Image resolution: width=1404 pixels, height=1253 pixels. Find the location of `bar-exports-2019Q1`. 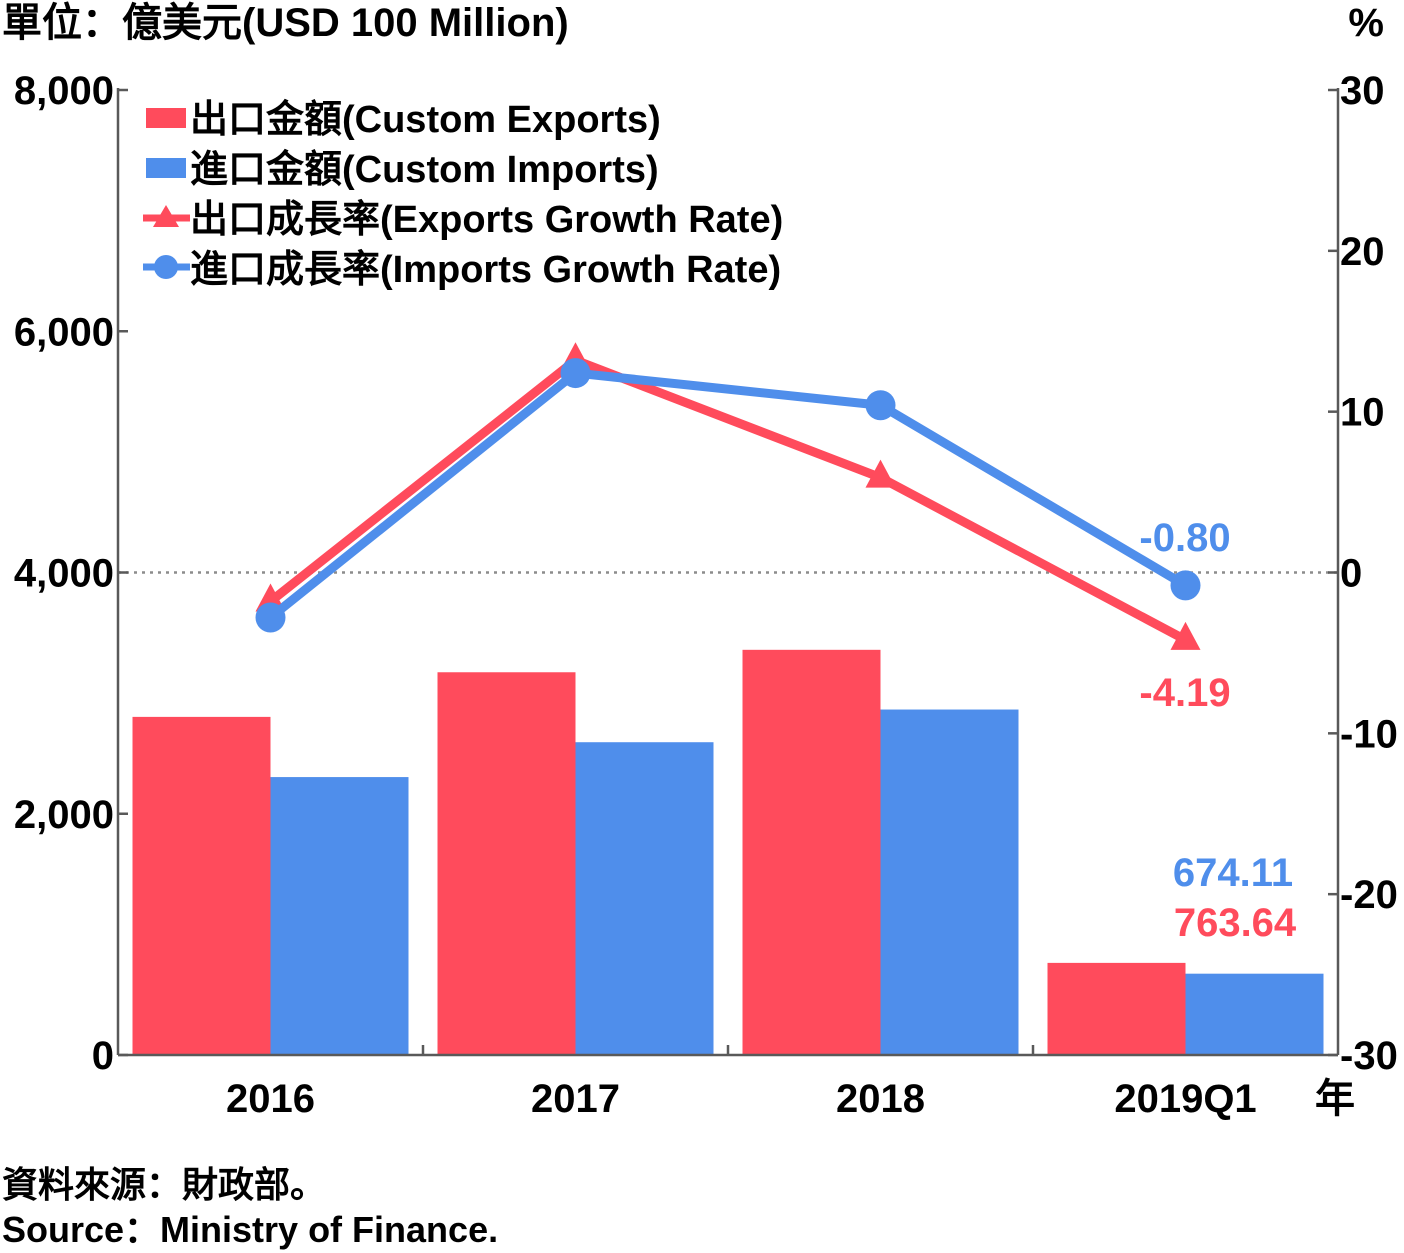

bar-exports-2019Q1 is located at coordinates (1116, 1008).